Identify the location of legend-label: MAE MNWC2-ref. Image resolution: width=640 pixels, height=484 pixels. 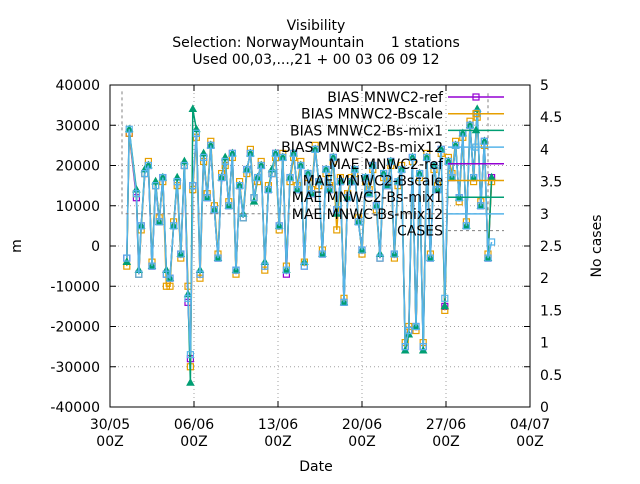
(386, 165).